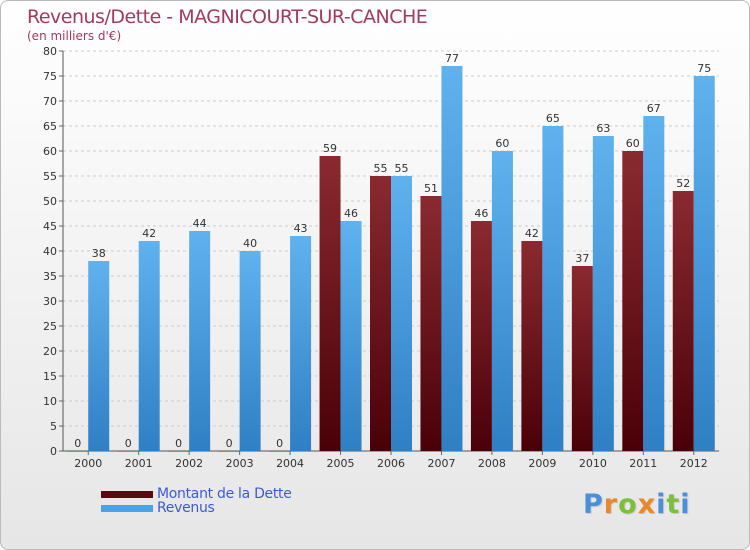 The width and height of the screenshot is (750, 550). I want to click on data-label-debt: 46, so click(481, 213).